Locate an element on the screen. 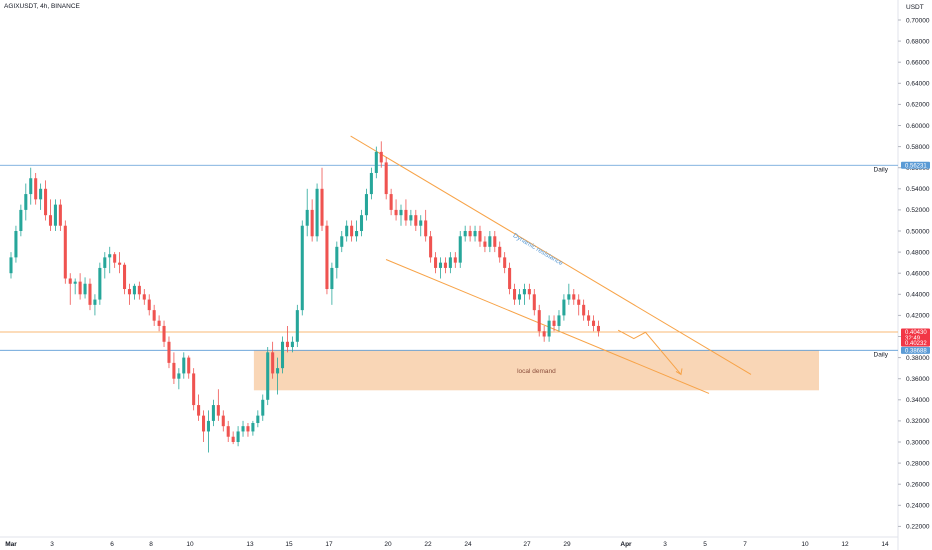 The height and width of the screenshot is (550, 932). y-tick-label: 0.28000 is located at coordinates (918, 463).